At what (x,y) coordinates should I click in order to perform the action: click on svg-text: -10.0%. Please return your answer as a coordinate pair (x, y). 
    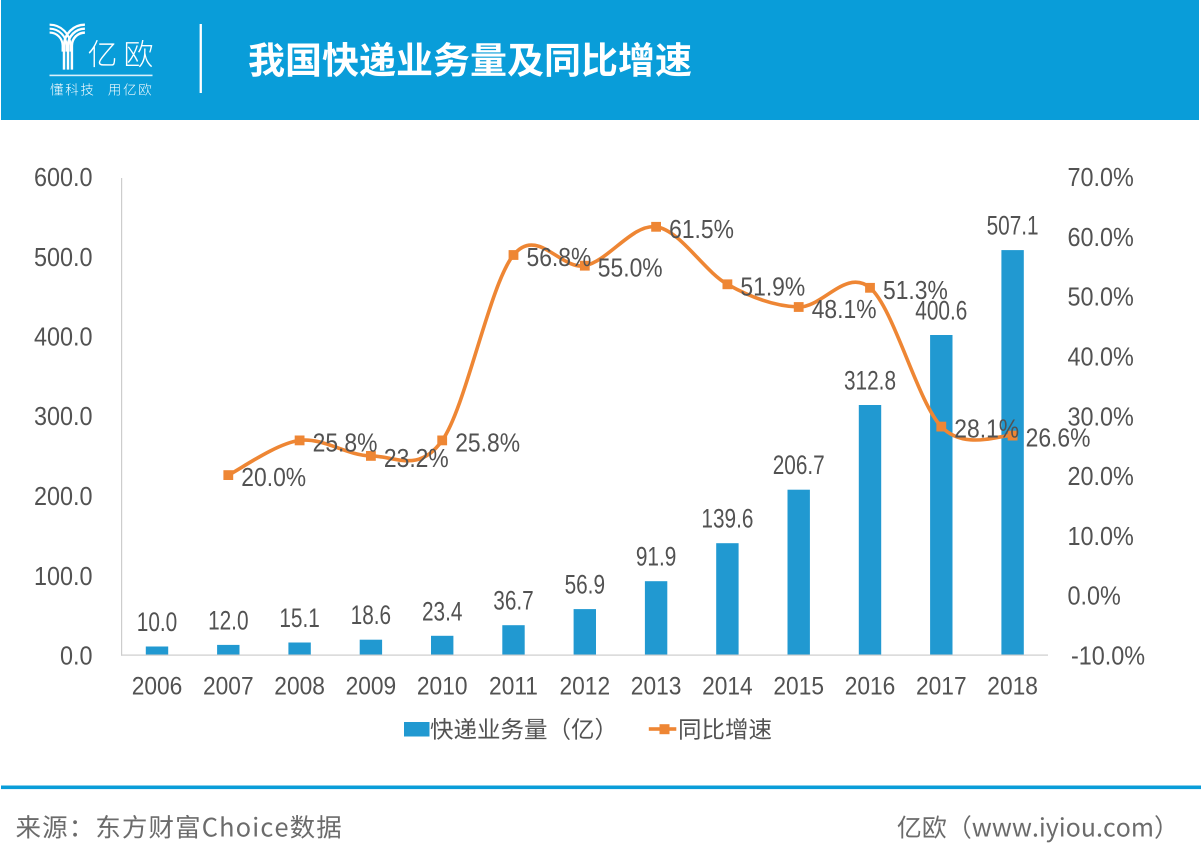
    Looking at the image, I should click on (1108, 656).